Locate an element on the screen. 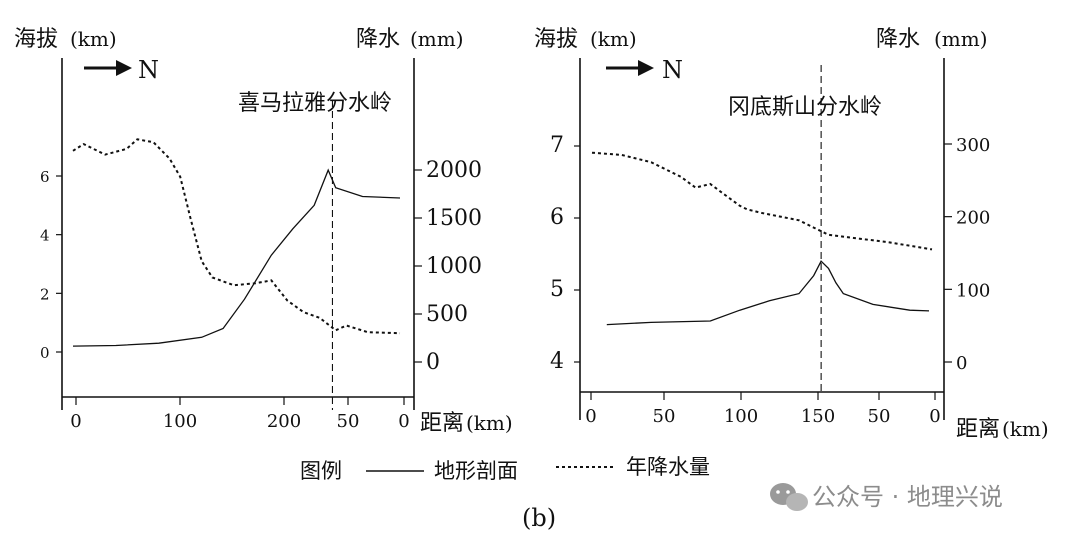 This screenshot has height=539, width=1080. right-north-label: N is located at coordinates (672, 70).